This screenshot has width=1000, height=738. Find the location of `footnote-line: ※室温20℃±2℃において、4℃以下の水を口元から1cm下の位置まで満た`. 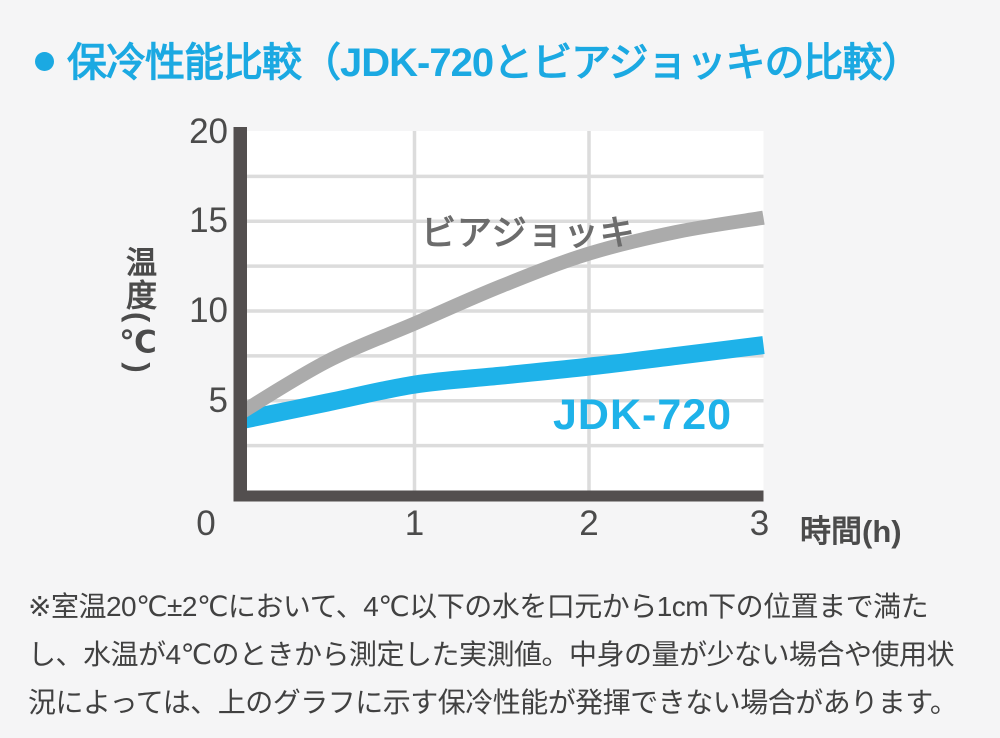

footnote-line: ※室温20℃±2℃において、4℃以下の水を口元から1cm下の位置まで満た is located at coordinates (478, 606).